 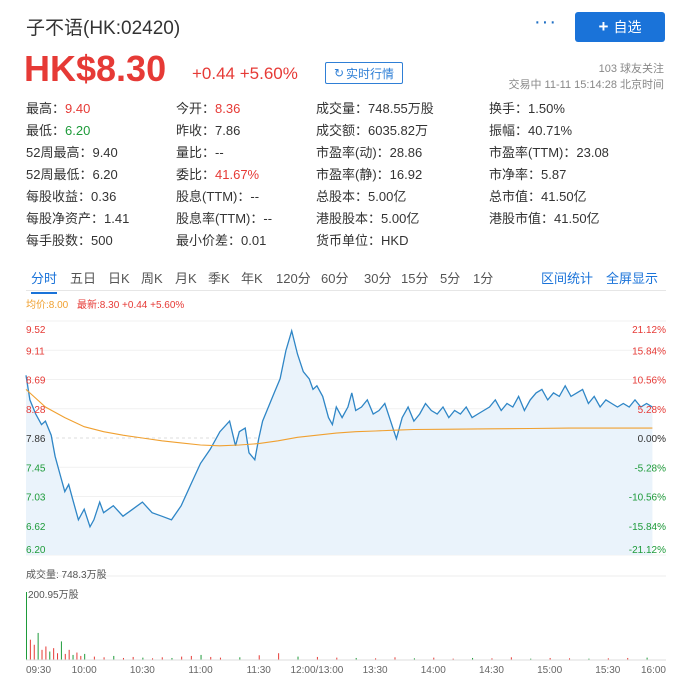 What do you see at coordinates (549, 670) in the screenshot?
I see `x-tick: 15:00` at bounding box center [549, 670].